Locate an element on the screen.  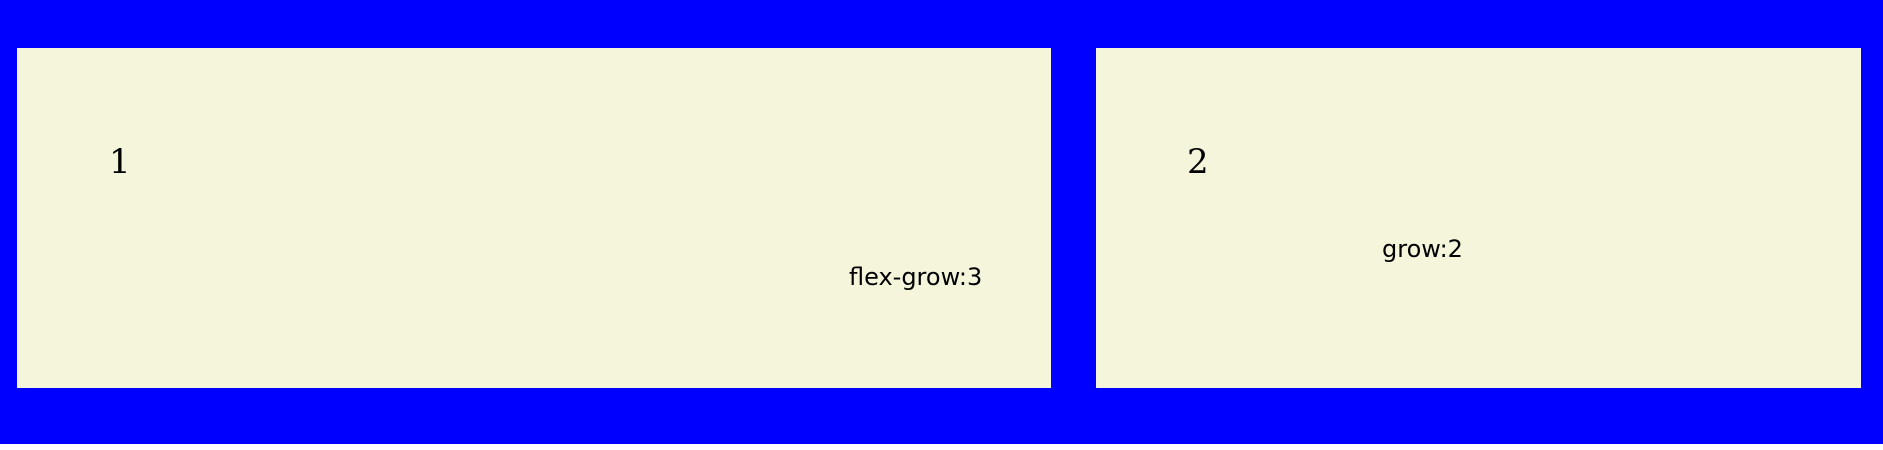
item-label: grow:2 is located at coordinates (1422, 249).